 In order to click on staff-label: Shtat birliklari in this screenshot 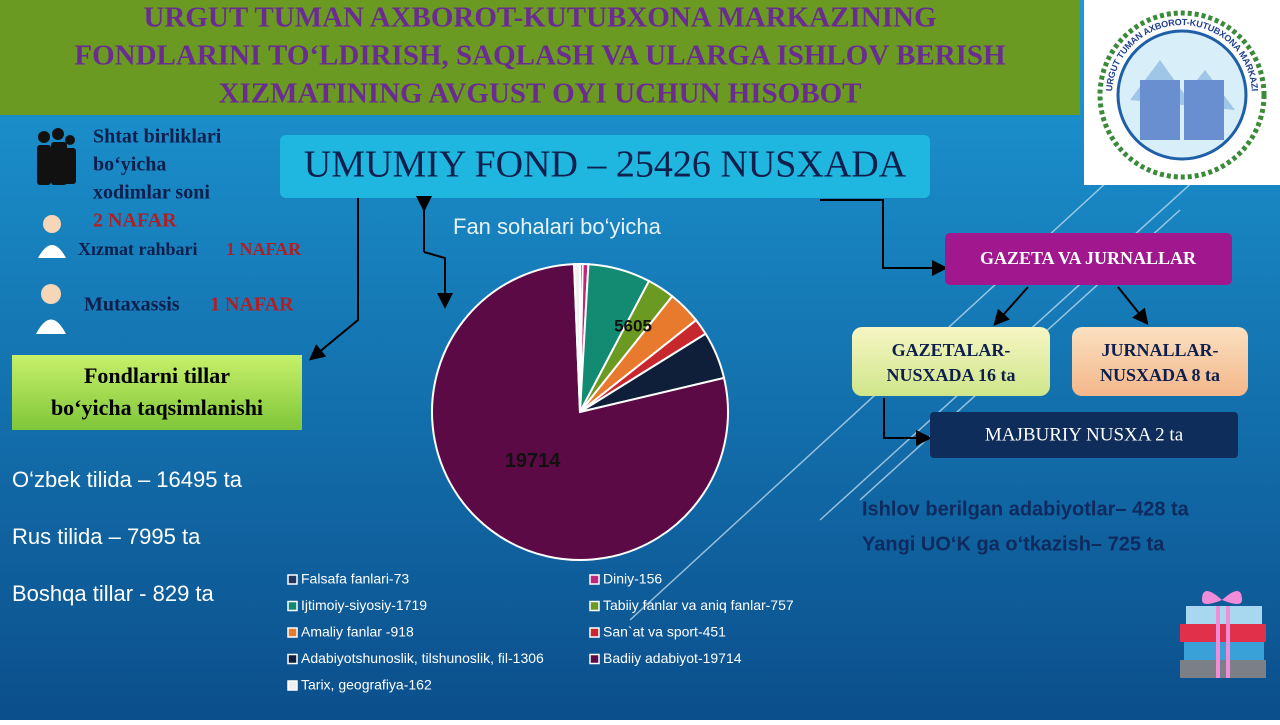, I will do `click(157, 137)`.